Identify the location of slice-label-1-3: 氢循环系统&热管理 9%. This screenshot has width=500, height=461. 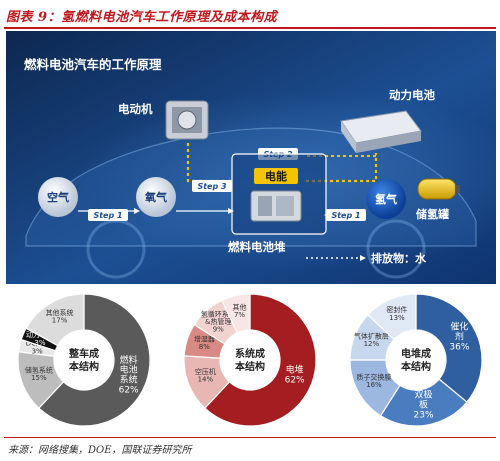
(218, 321).